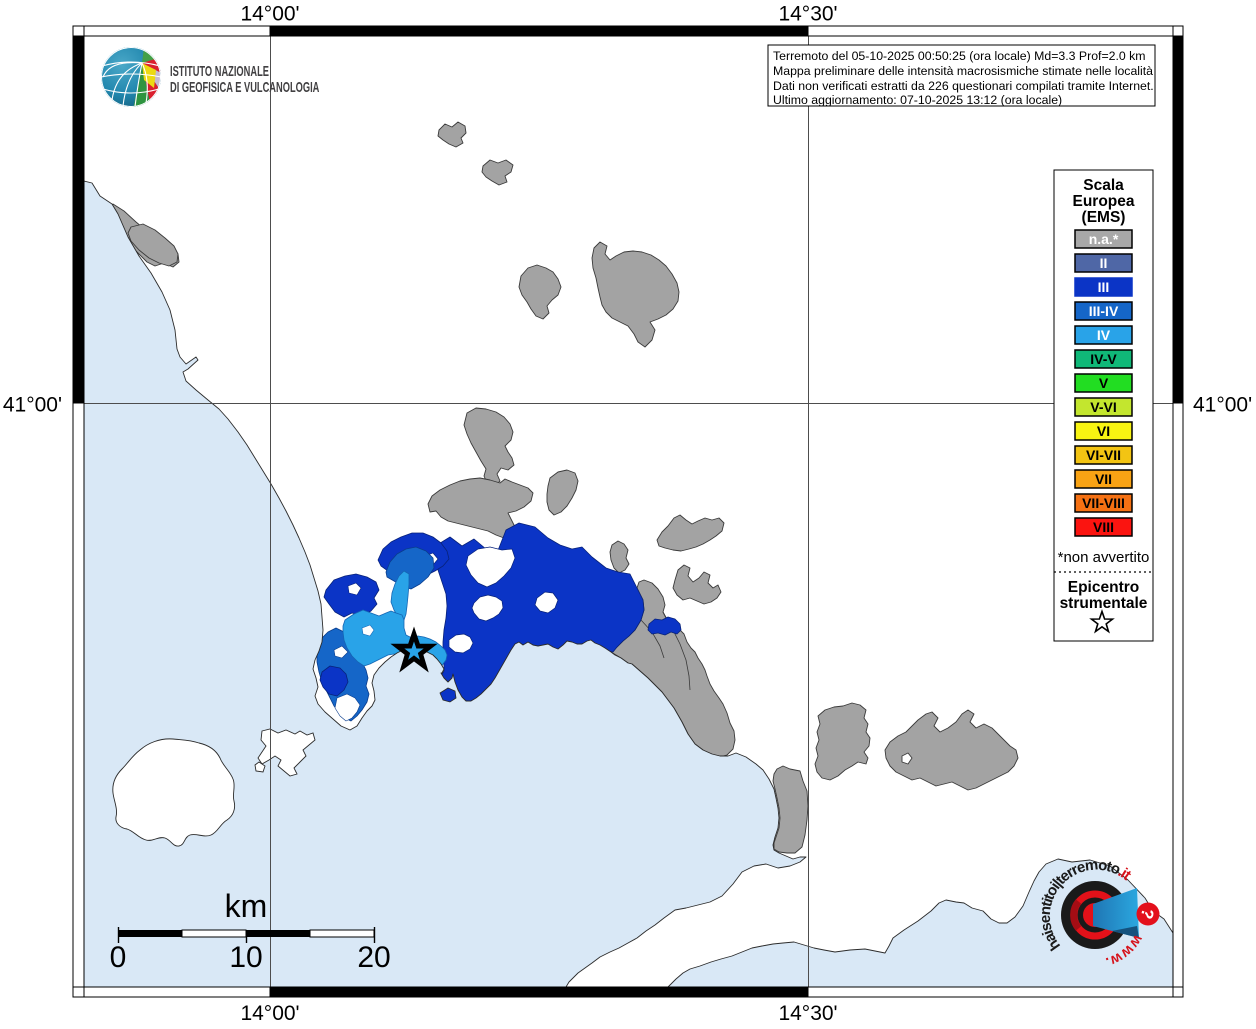  What do you see at coordinates (1103, 527) in the screenshot?
I see `svg-text: VIII` at bounding box center [1103, 527].